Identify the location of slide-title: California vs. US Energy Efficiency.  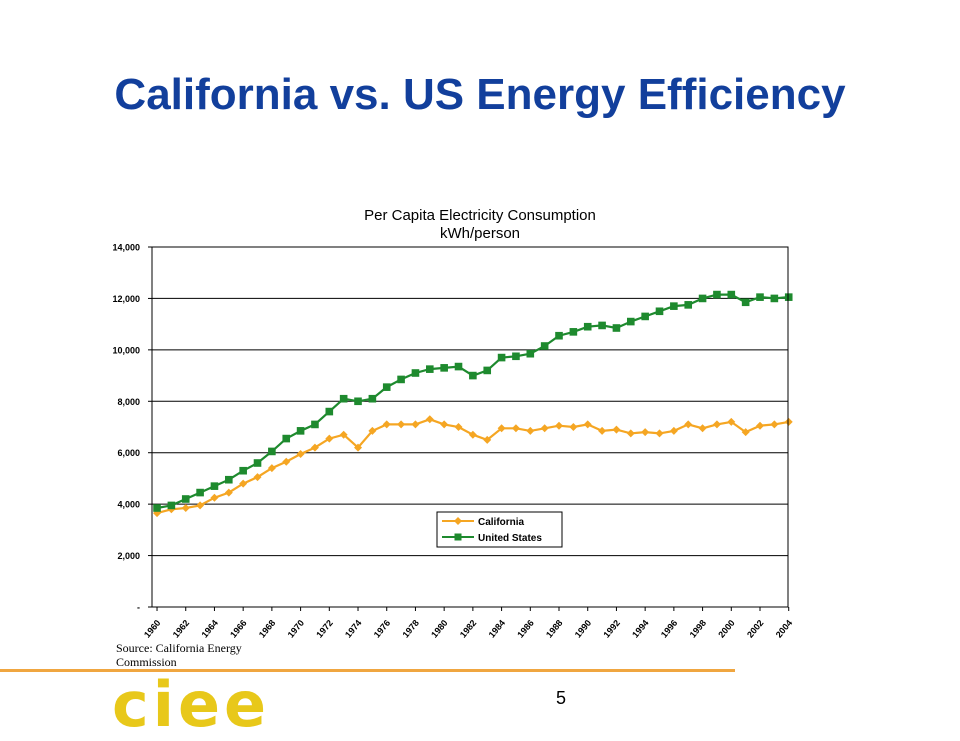
(480, 94).